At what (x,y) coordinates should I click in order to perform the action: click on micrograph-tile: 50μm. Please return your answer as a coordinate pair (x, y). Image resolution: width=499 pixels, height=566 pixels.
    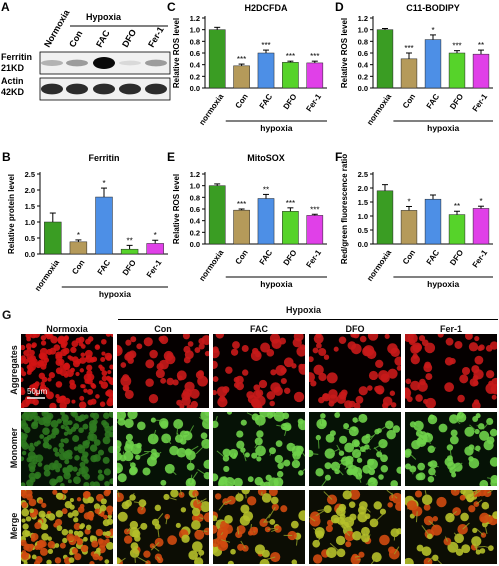
    Looking at the image, I should click on (67, 371).